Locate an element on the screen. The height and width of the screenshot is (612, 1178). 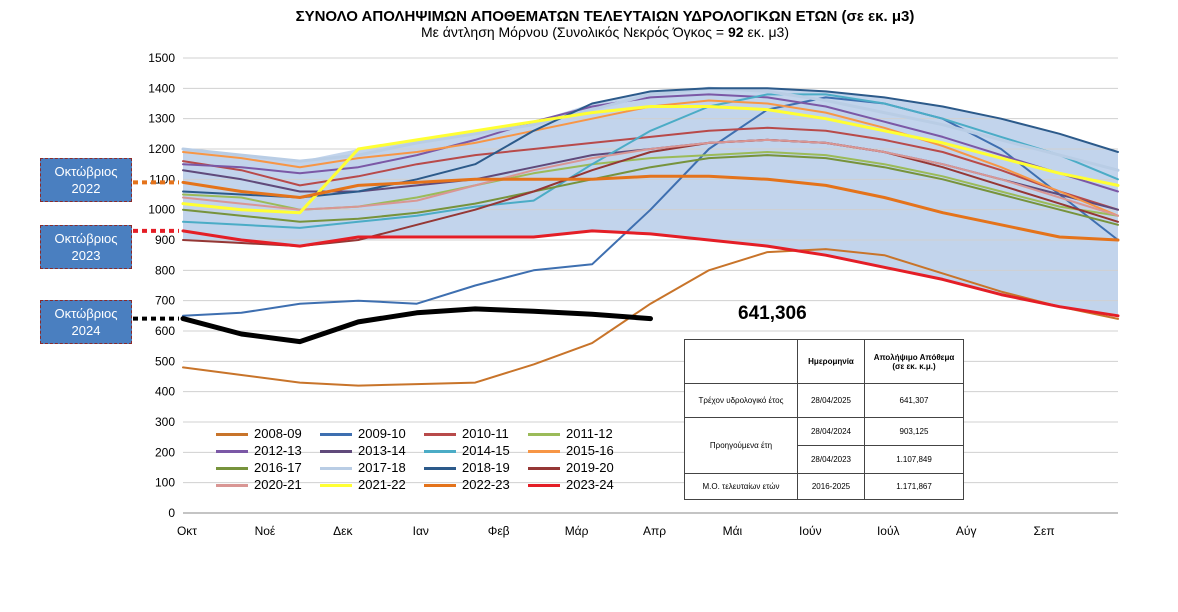
legend-label: 2014-15 is located at coordinates (486, 450).